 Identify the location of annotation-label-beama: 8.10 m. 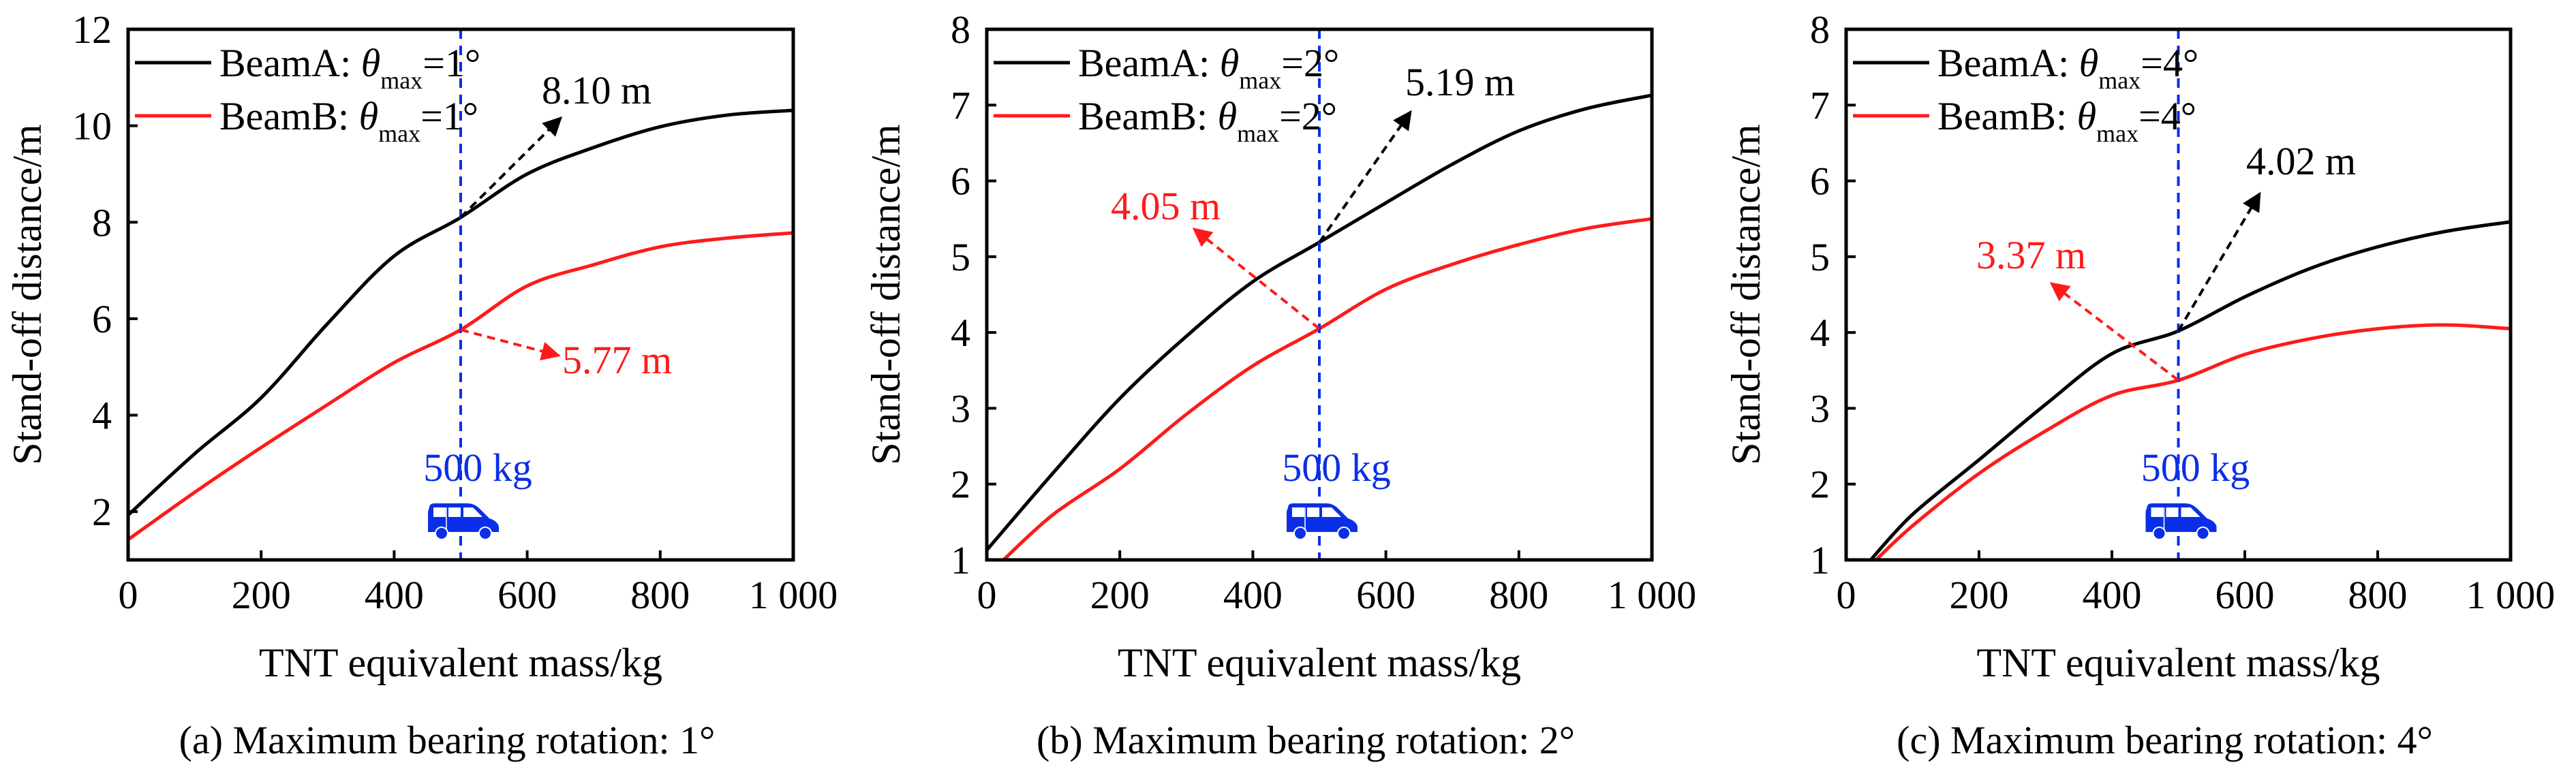
(596, 90).